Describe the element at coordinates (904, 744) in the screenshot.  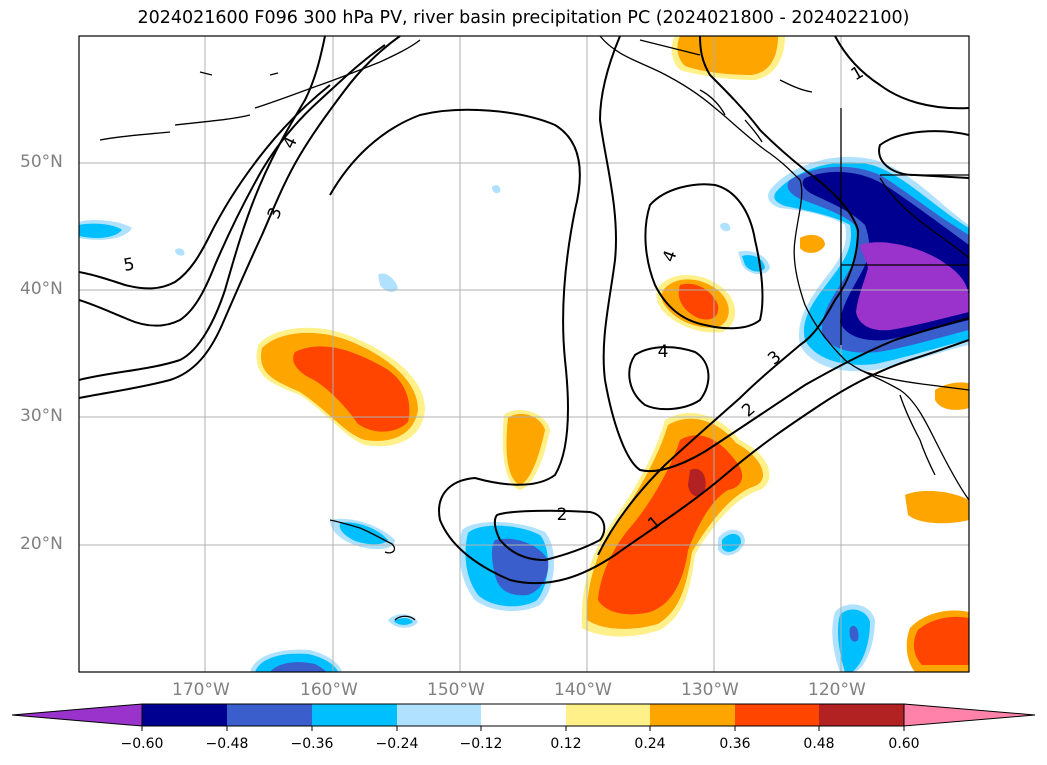
I see `colorbar-tick-label: 0.60` at that location.